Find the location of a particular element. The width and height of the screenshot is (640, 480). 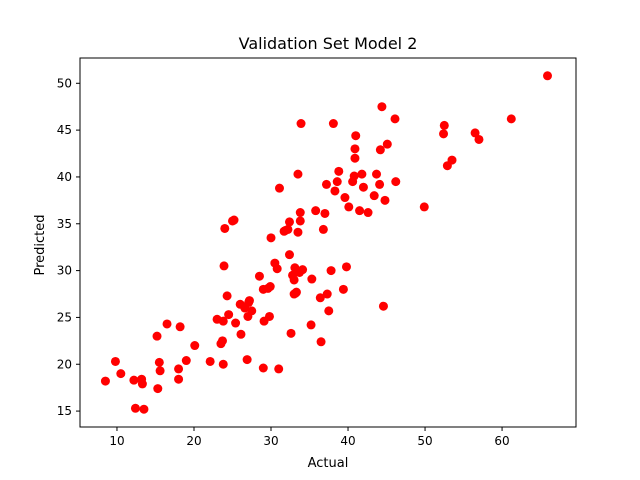

y-axis-ticks: 15 20 25 30 35 40 45 50 is located at coordinates (68, 247).